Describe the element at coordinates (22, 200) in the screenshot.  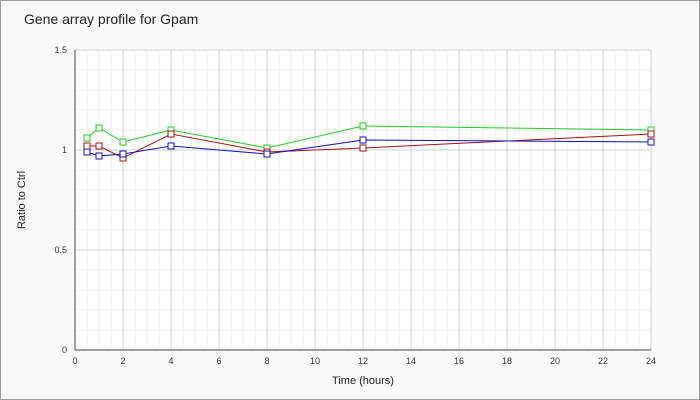
I see `y-axis-label: Ratio to Ctrl` at that location.